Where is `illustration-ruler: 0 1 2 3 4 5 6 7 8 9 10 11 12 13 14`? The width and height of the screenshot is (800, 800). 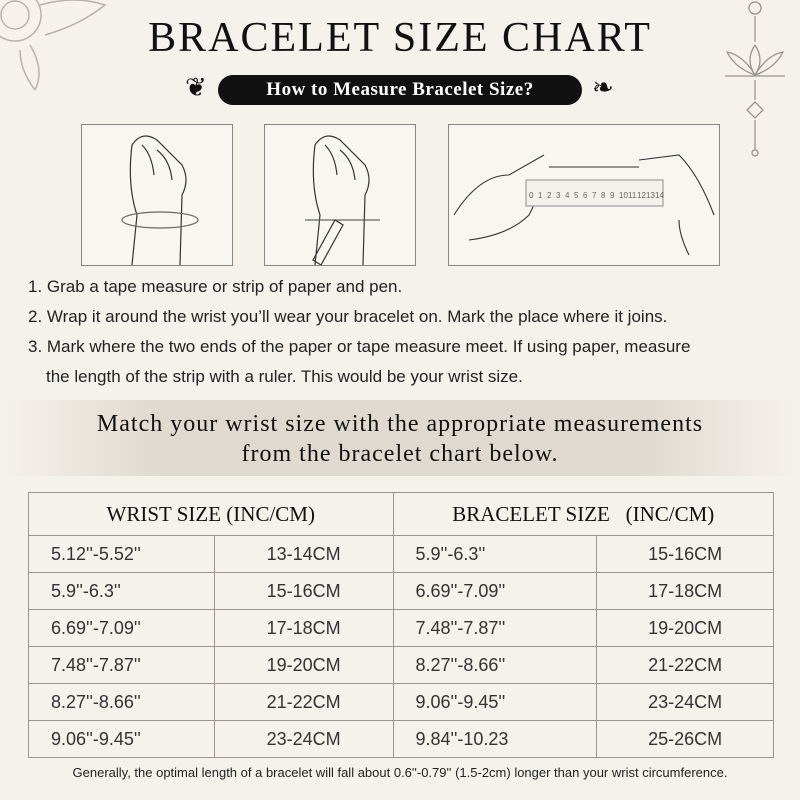
illustration-ruler: 0 1 2 3 4 5 6 7 8 9 10 11 12 13 14 is located at coordinates (584, 195).